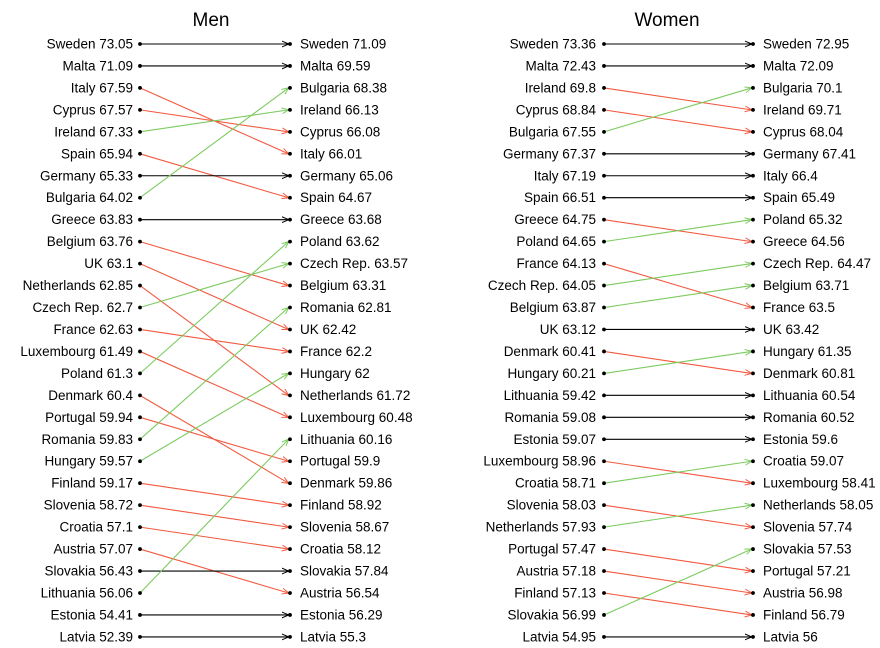  I want to click on rank-change-line-women-slovakia, so click(677, 582).